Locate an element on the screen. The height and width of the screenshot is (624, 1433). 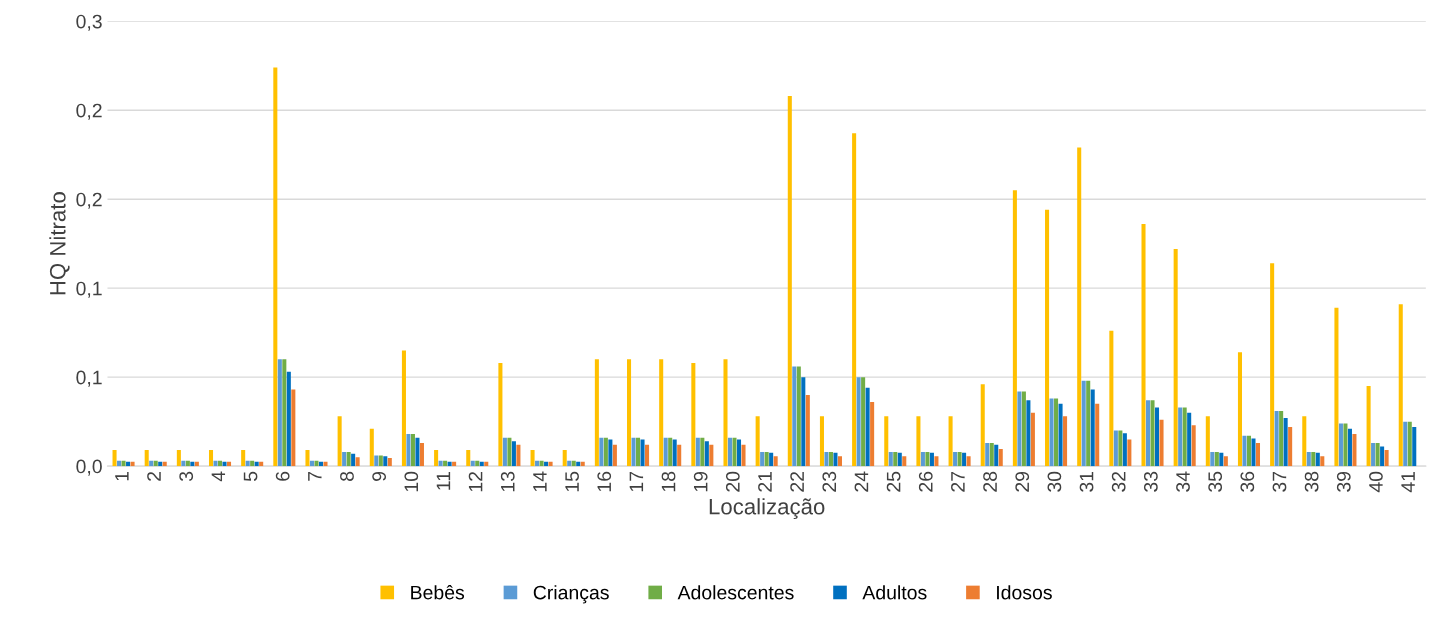
x-tick-label: 16 is located at coordinates (604, 481).